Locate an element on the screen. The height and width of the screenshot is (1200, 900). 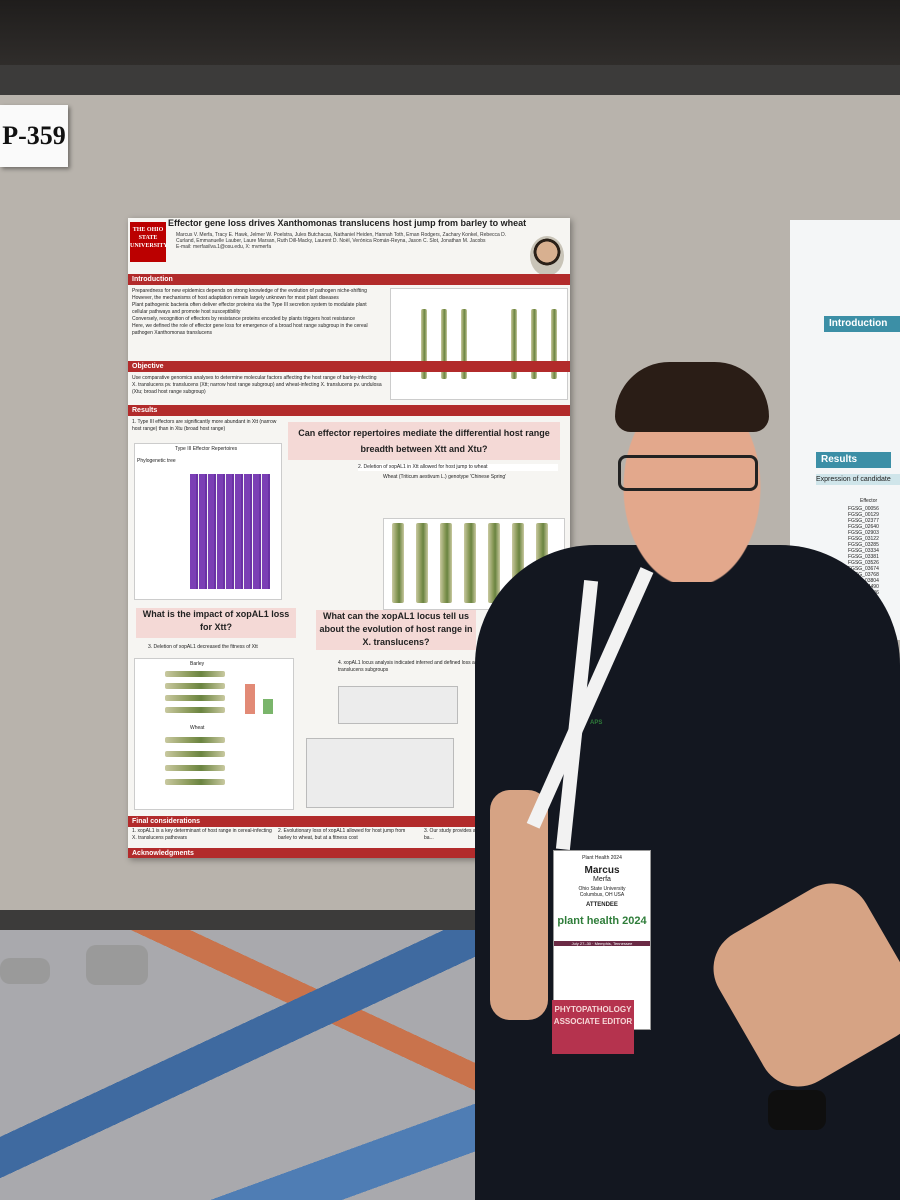
badge-first-name: Marcus is located at coordinates (602, 870).